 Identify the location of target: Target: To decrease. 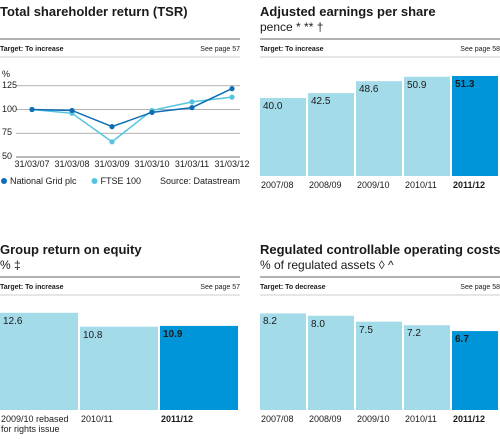
(293, 287).